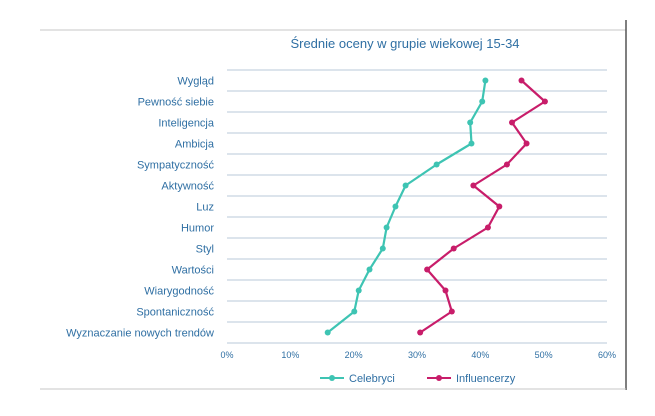  I want to click on category-label: Pewność siebie, so click(176, 103).